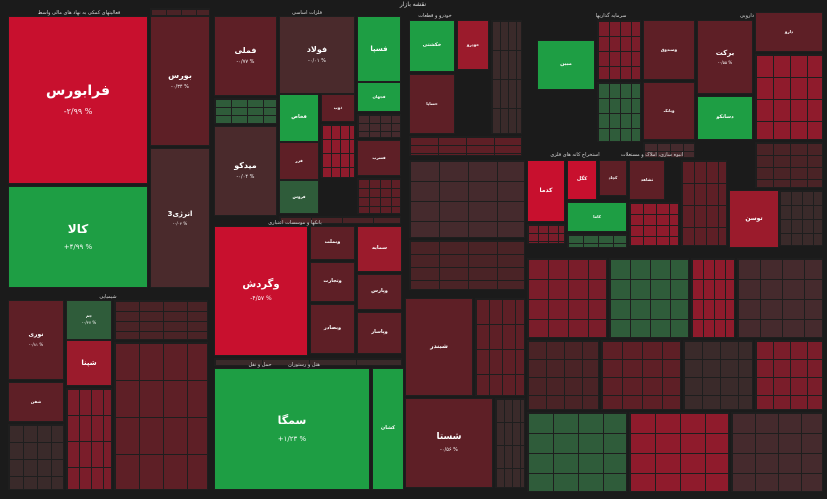 This screenshot has width=827, height=499. Describe the element at coordinates (180, 87) in the screenshot. I see `tile-change: -۰/۳۴ %` at that location.